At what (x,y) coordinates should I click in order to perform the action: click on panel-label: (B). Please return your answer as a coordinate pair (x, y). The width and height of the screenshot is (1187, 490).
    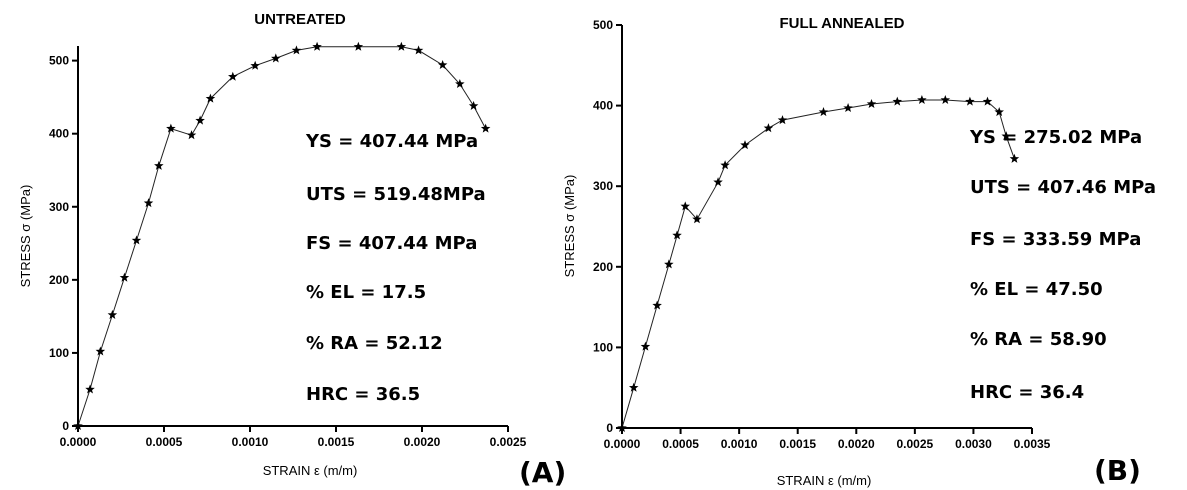
    Looking at the image, I should click on (1117, 470).